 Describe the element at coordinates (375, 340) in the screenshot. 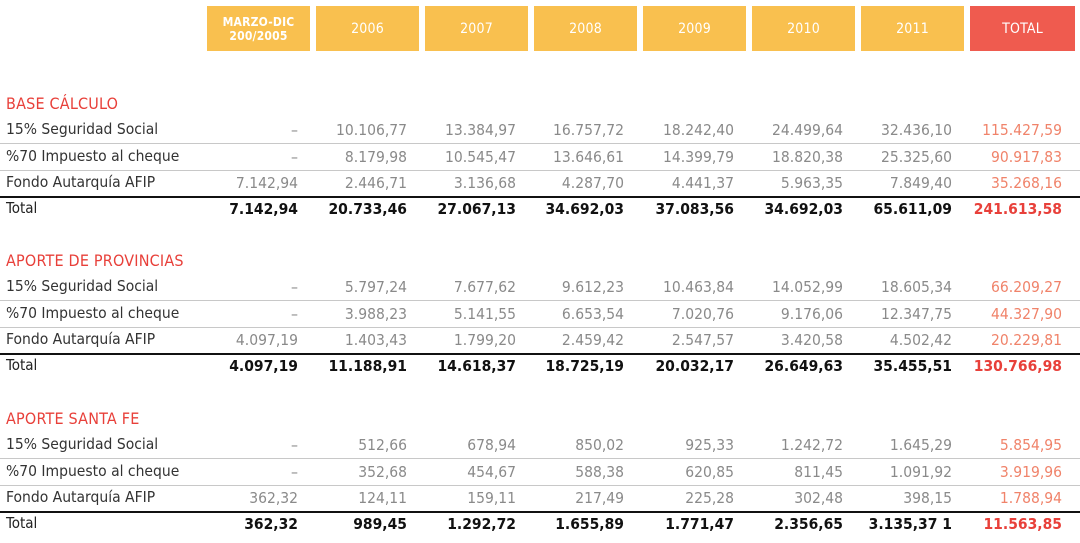

I see `value-cell: 1.403,43` at that location.